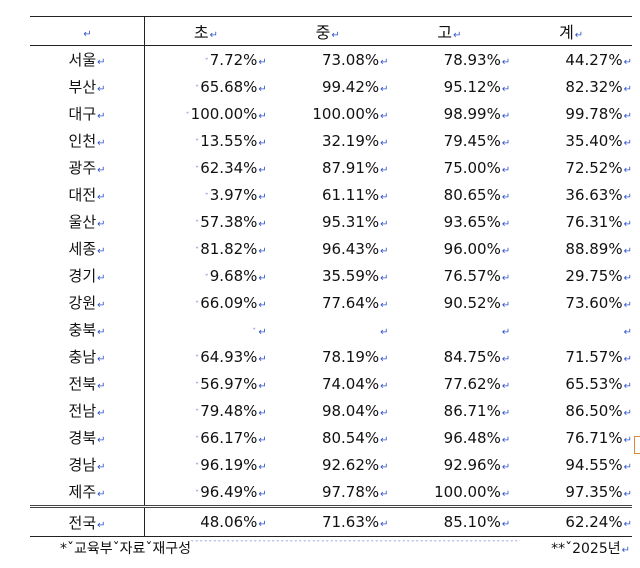 Image resolution: width=640 pixels, height=568 pixels. What do you see at coordinates (230, 221) in the screenshot?
I see `value-cell-elem: ˇ 57.38%↵` at bounding box center [230, 221].